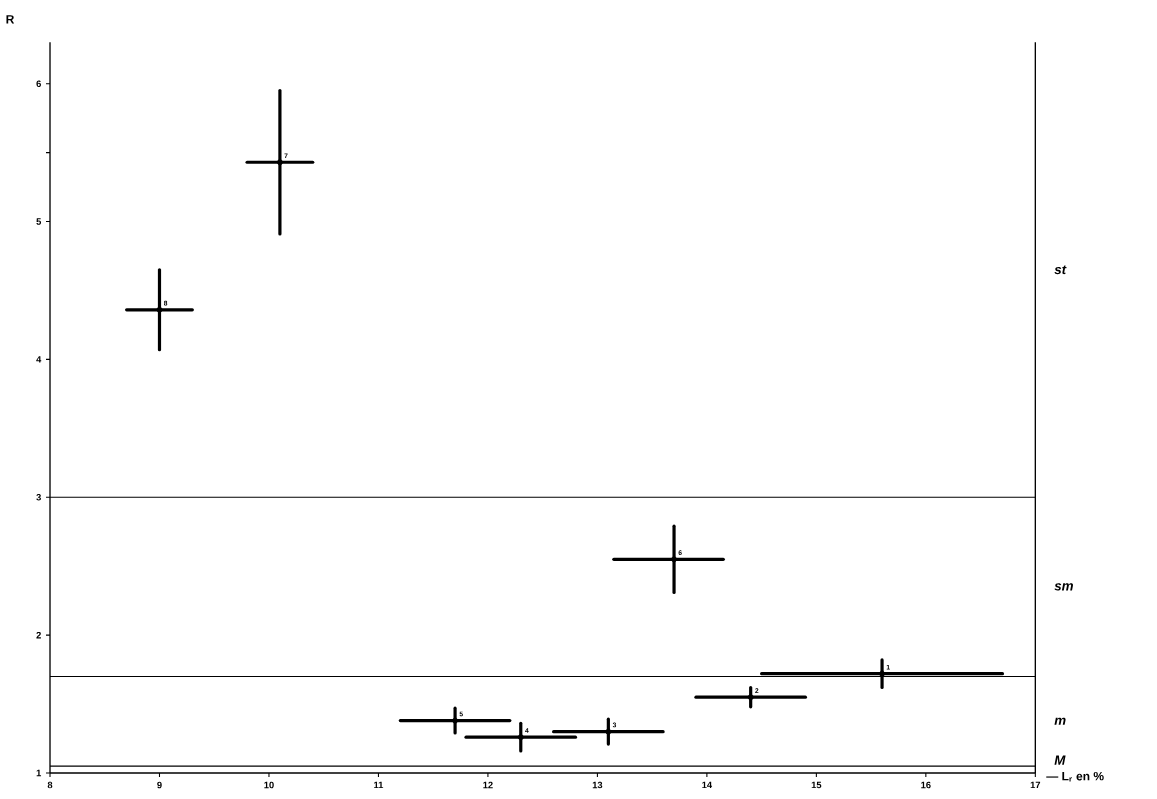  Describe the element at coordinates (1075, 776) in the screenshot. I see `x-axis-title: — L$_{r}$ en %` at that location.